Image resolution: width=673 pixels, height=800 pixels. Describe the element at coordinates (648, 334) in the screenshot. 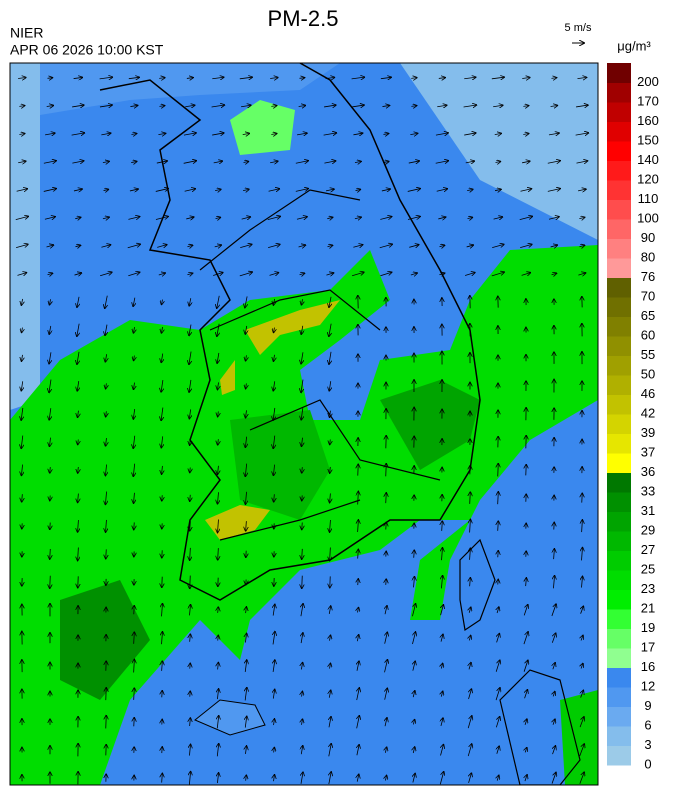

I see `colorbar-label: 60` at that location.